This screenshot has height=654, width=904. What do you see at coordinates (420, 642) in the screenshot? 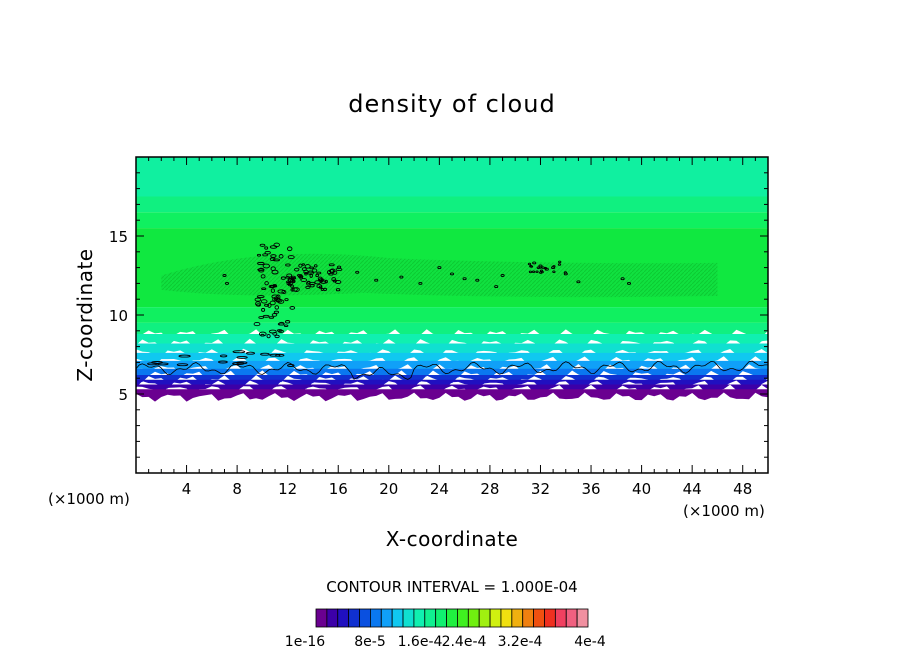
I see `colorbar-label: 1.6e-4` at bounding box center [420, 642].